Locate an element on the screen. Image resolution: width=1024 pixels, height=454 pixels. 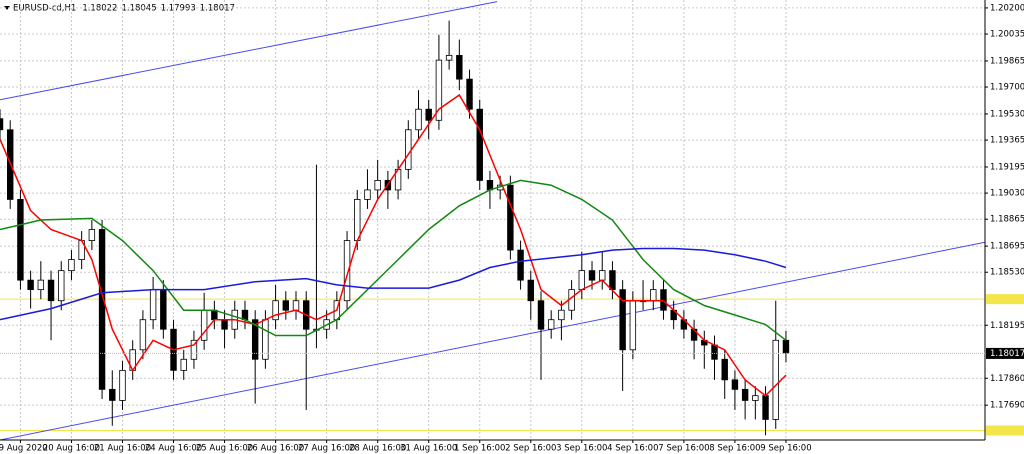
y-tick-label: 1.19195 is located at coordinates (1007, 167).